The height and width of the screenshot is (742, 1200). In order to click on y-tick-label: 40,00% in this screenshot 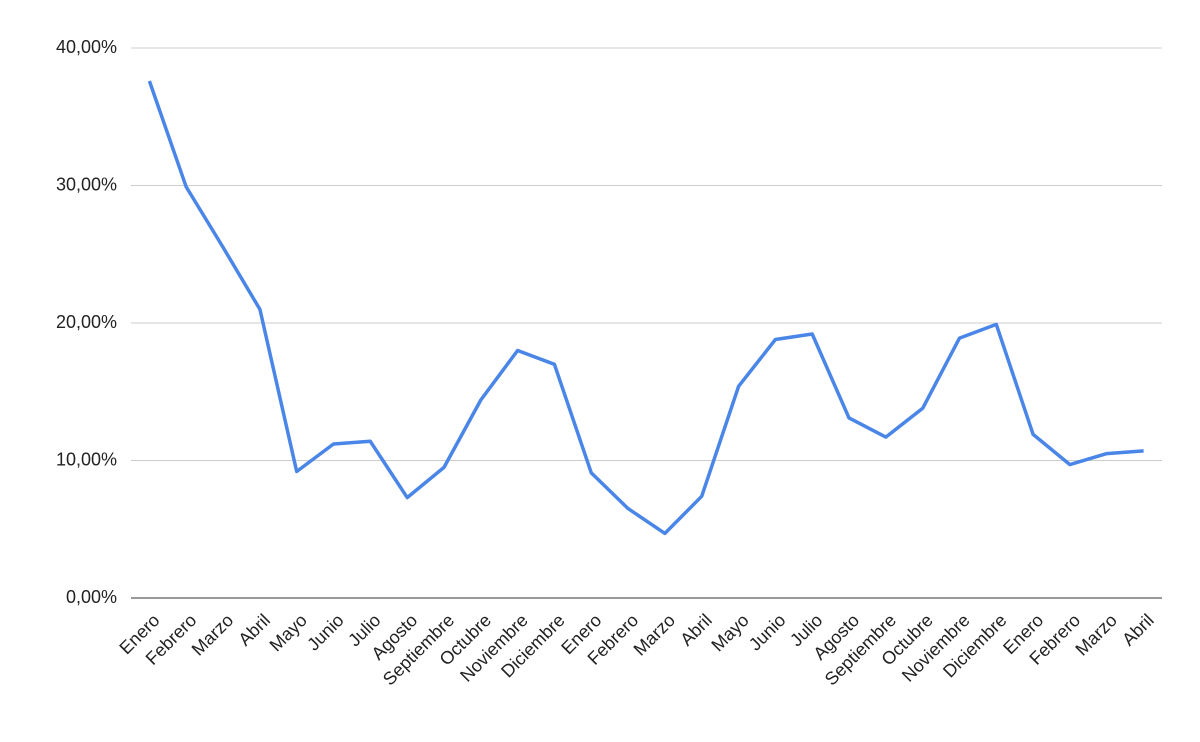, I will do `click(86, 47)`.